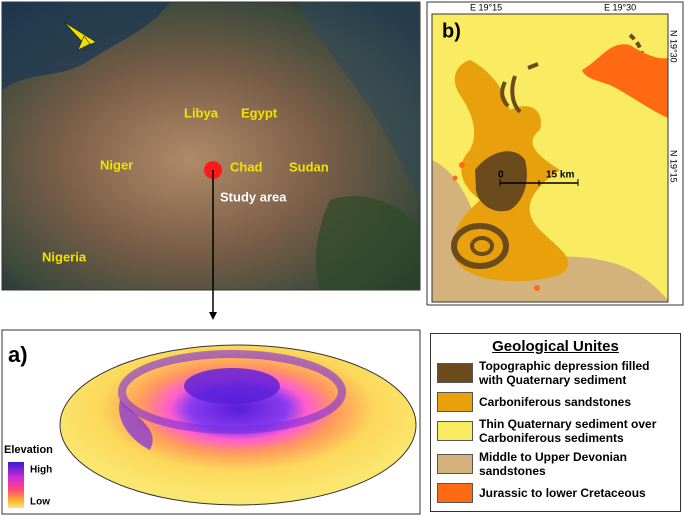  What do you see at coordinates (201, 112) in the screenshot?
I see `country-label: Libya` at bounding box center [201, 112].